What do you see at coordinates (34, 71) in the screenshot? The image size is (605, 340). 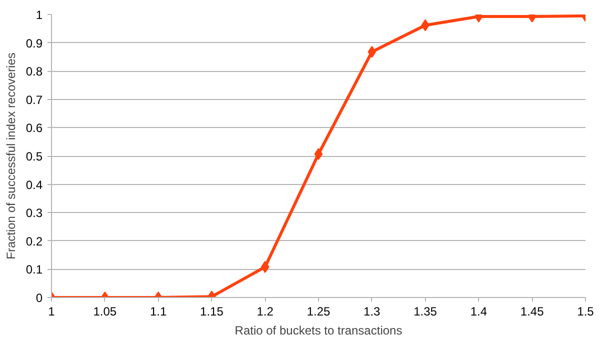 I see `y-tick-label: 0.8` at bounding box center [34, 71].